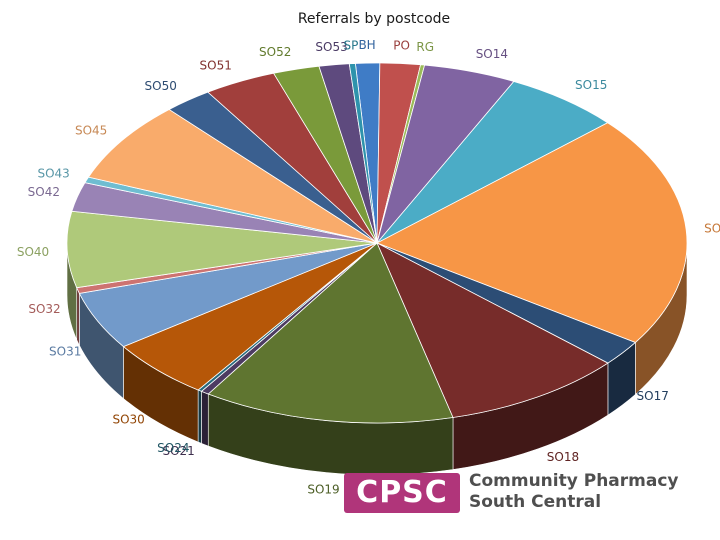  What do you see at coordinates (65, 351) in the screenshot?
I see `label-so31: SO31` at bounding box center [65, 351].